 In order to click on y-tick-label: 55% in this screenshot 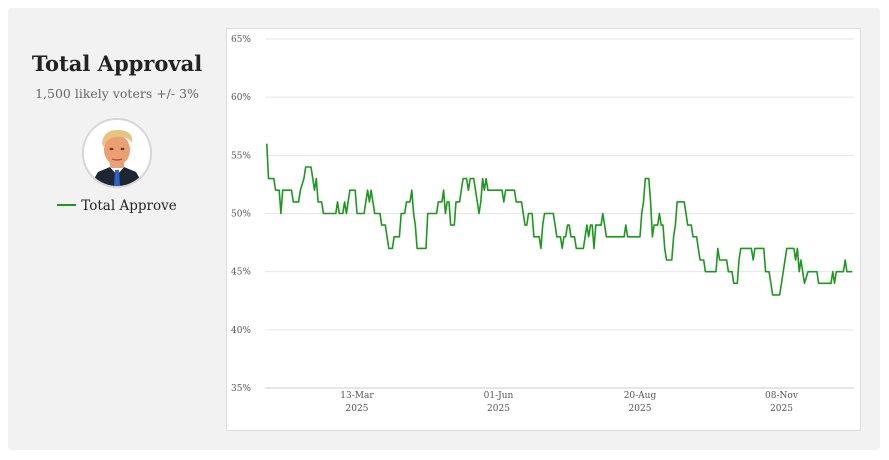, I will do `click(241, 156)`.